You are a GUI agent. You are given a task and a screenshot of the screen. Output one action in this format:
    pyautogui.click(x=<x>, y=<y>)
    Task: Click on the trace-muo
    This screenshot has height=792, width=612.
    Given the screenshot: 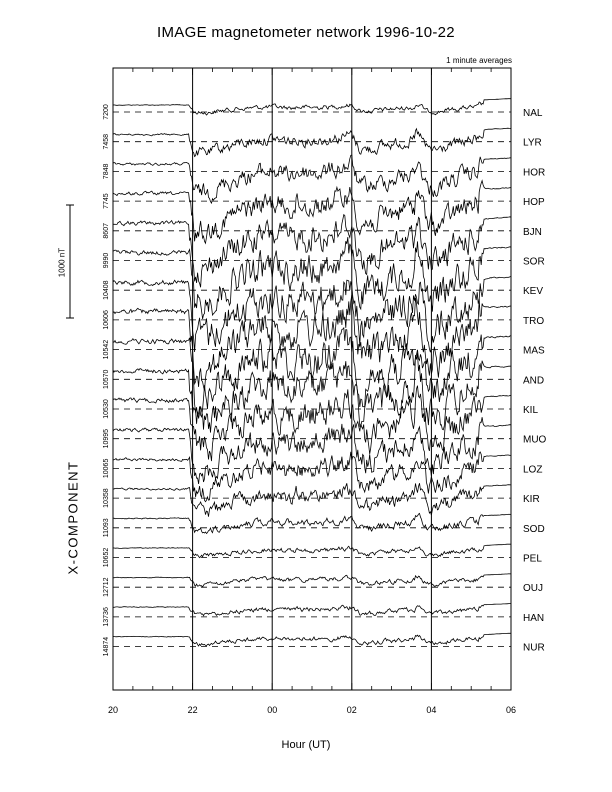 What is the action you would take?
    pyautogui.click(x=312, y=450)
    